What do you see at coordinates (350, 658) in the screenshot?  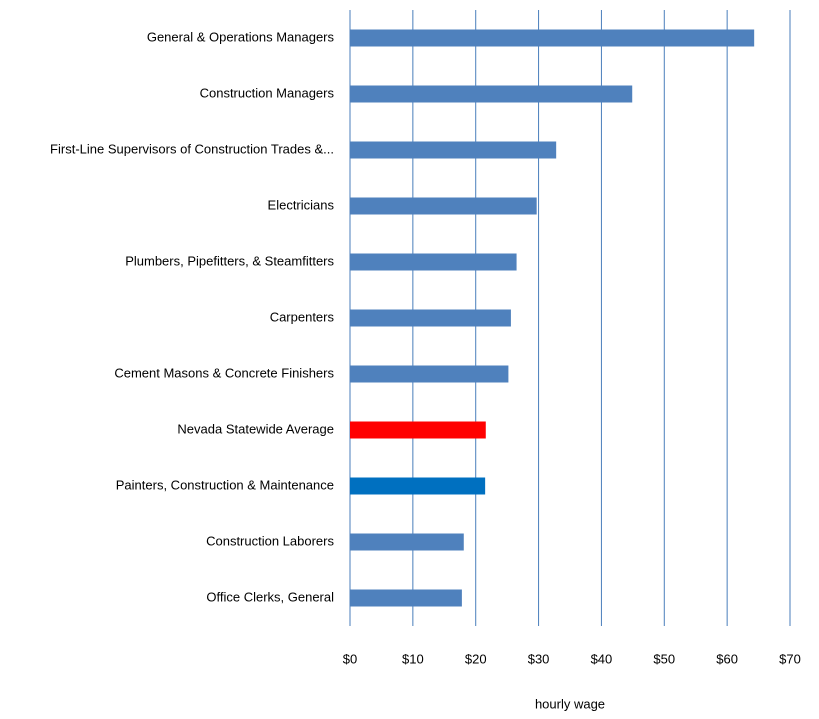 I see `x-tick-label: $0` at bounding box center [350, 658].